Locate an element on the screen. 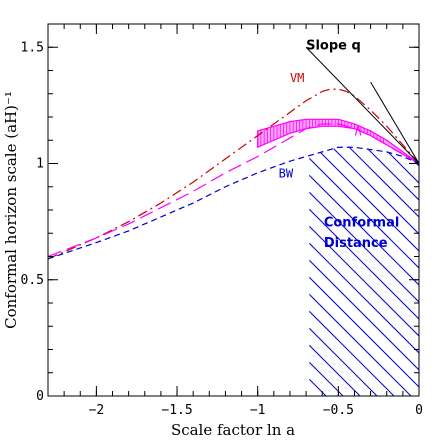  y-tick-label: 1 is located at coordinates (40, 164).